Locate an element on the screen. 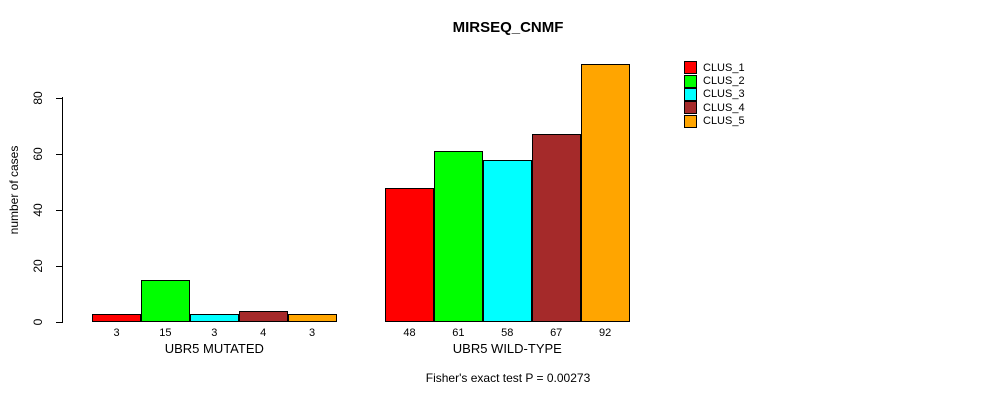 The image size is (990, 400). y-axis-tick-label: 40 is located at coordinates (38, 210).